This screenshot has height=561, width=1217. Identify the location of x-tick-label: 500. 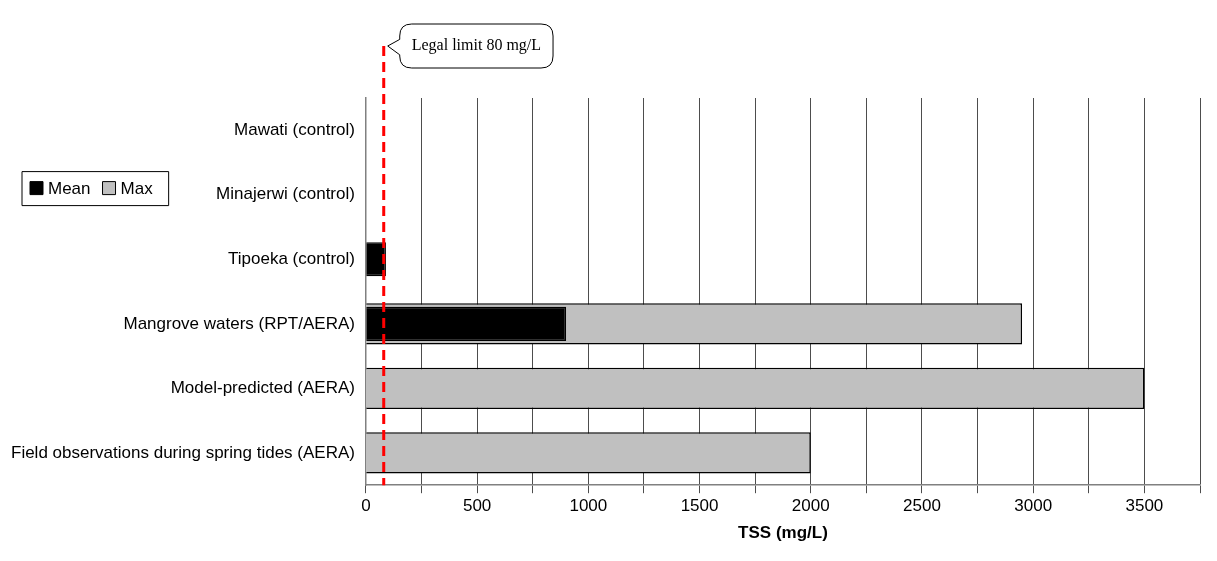
(477, 506).